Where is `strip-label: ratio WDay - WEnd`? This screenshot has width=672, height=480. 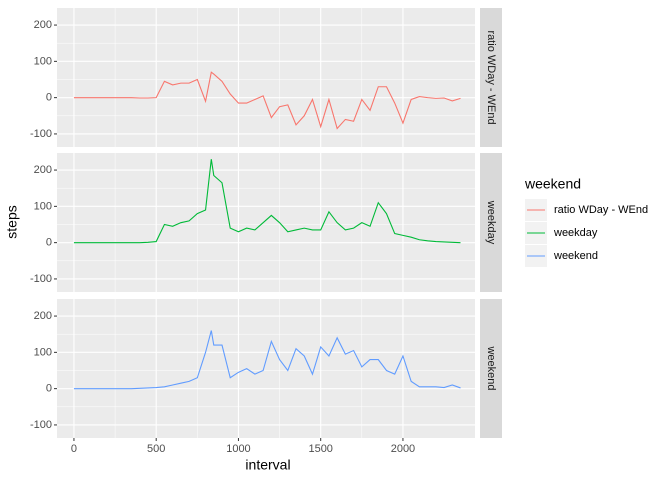
strip-label: ratio WDay - WEnd is located at coordinates (491, 77).